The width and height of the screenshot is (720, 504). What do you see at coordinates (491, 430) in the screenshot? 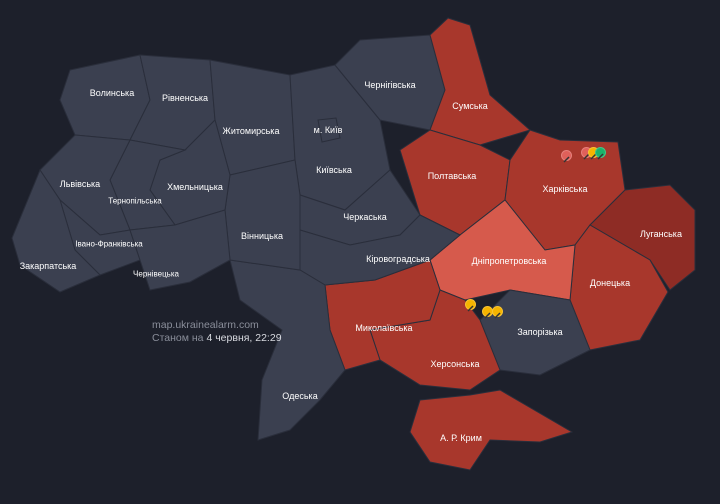
I see `region-crimea` at bounding box center [491, 430].